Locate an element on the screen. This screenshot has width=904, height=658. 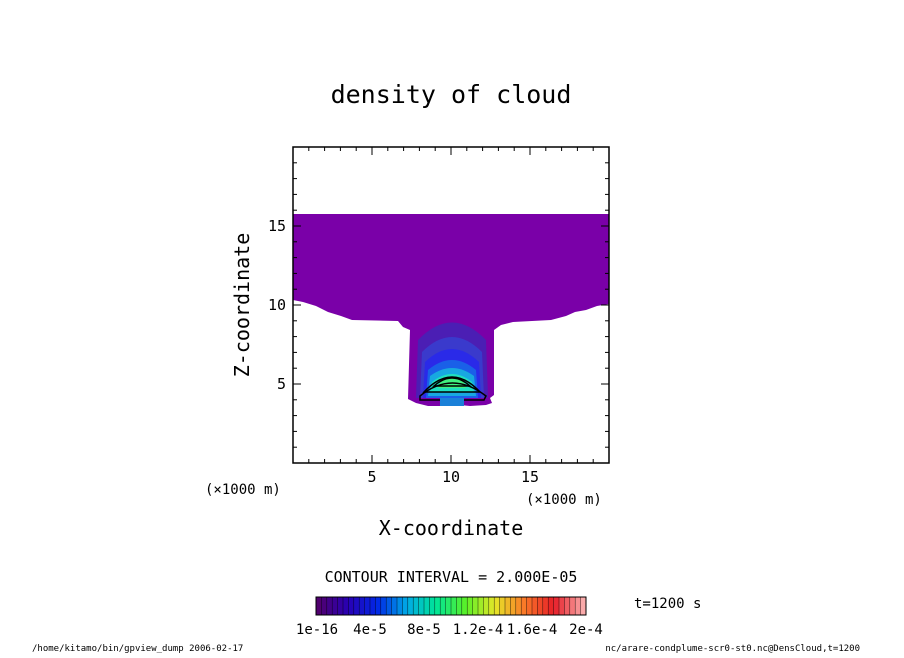
y-tick-label: 10 is located at coordinates (277, 305).